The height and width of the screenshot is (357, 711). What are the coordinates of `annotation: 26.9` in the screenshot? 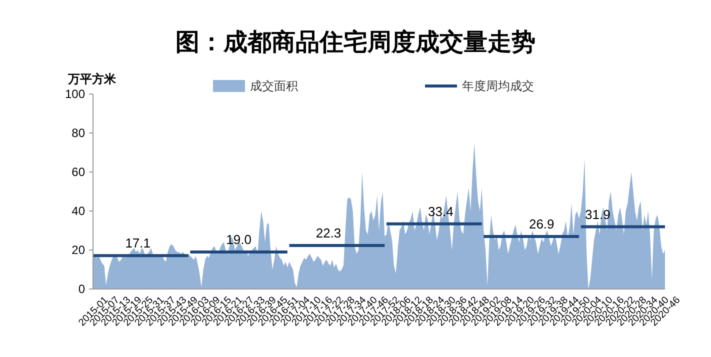 It's located at (541, 224).